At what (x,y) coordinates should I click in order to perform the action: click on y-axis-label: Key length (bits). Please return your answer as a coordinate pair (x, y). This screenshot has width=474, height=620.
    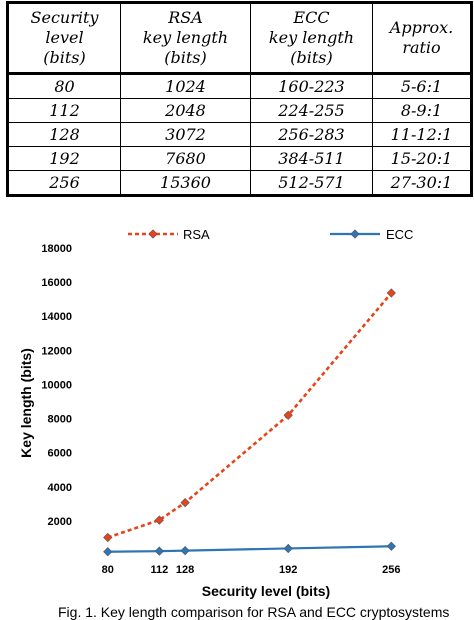
    Looking at the image, I should click on (26, 403).